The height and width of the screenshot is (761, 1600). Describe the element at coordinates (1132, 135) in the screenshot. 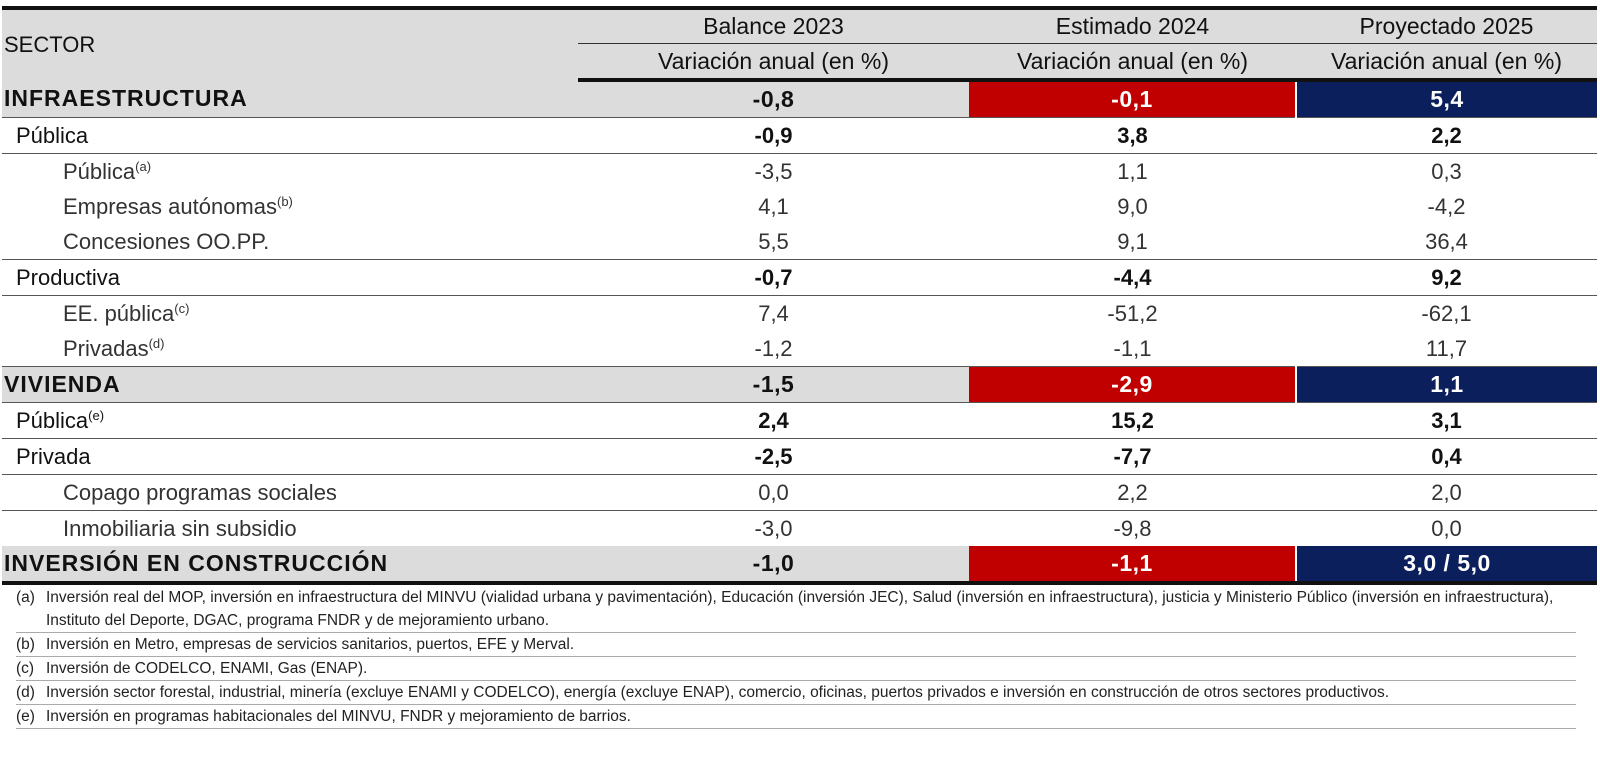

I see `value-2024: 3,8` at that location.